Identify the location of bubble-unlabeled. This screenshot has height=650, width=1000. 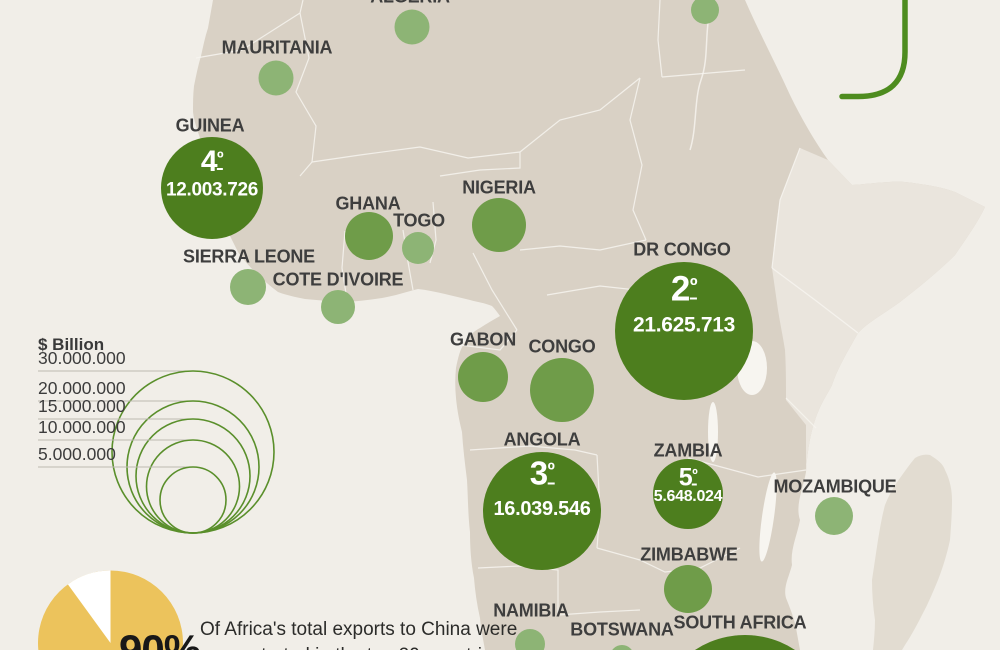
(705, 12).